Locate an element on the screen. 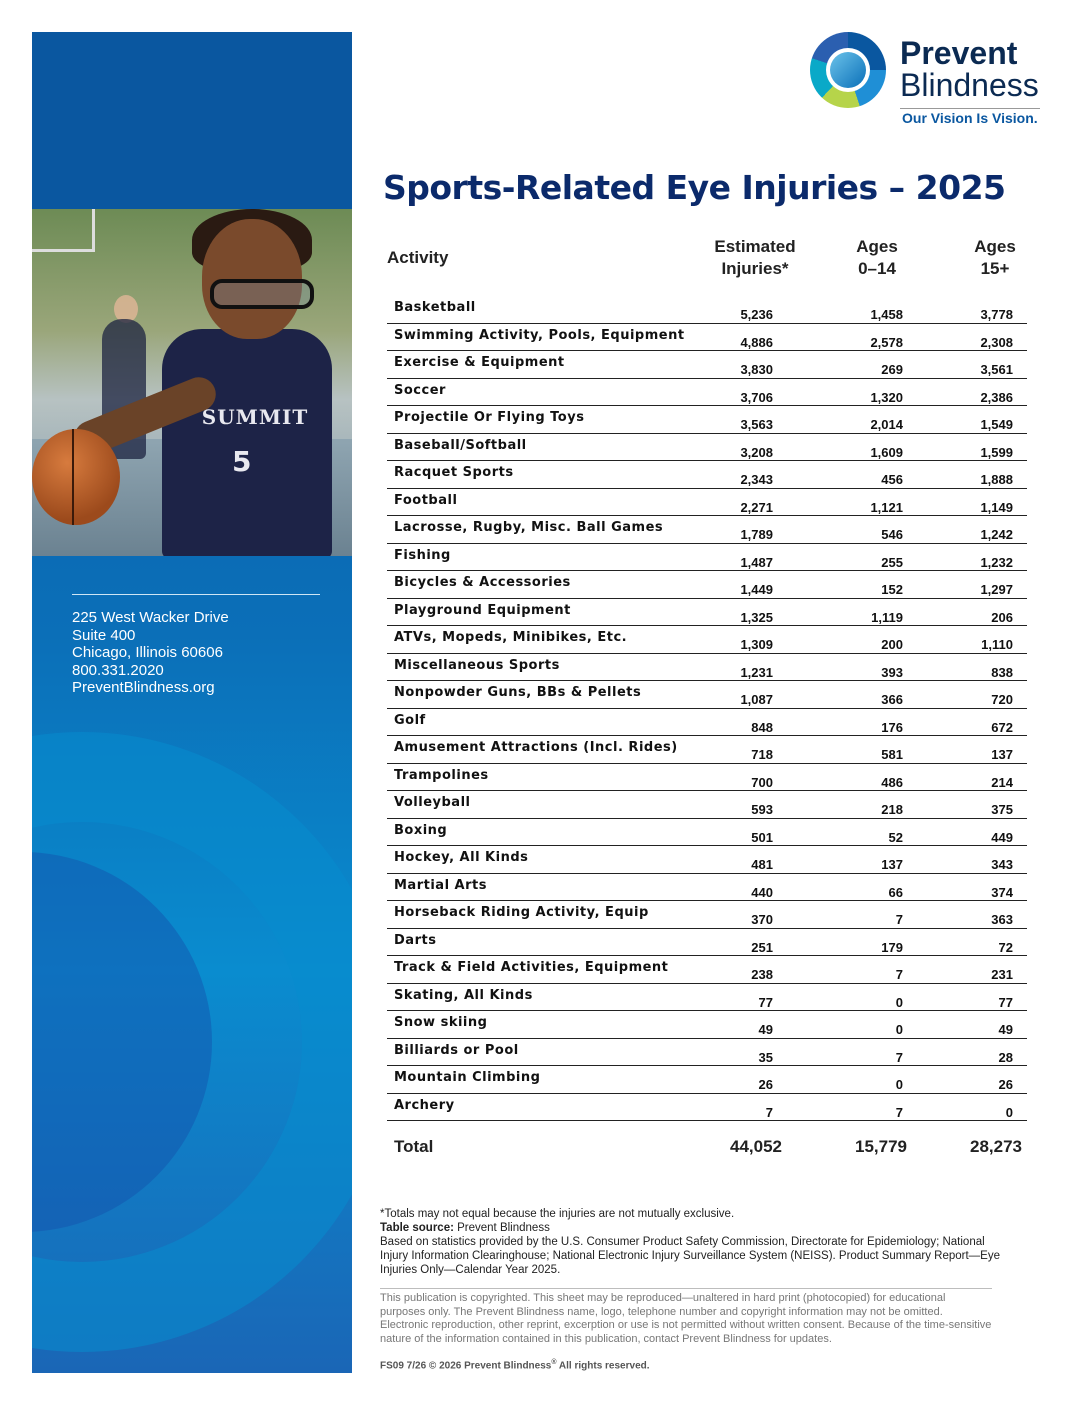 This screenshot has height=1408, width=1088. row-activity: Projectile Or Flying Toys is located at coordinates (489, 417).